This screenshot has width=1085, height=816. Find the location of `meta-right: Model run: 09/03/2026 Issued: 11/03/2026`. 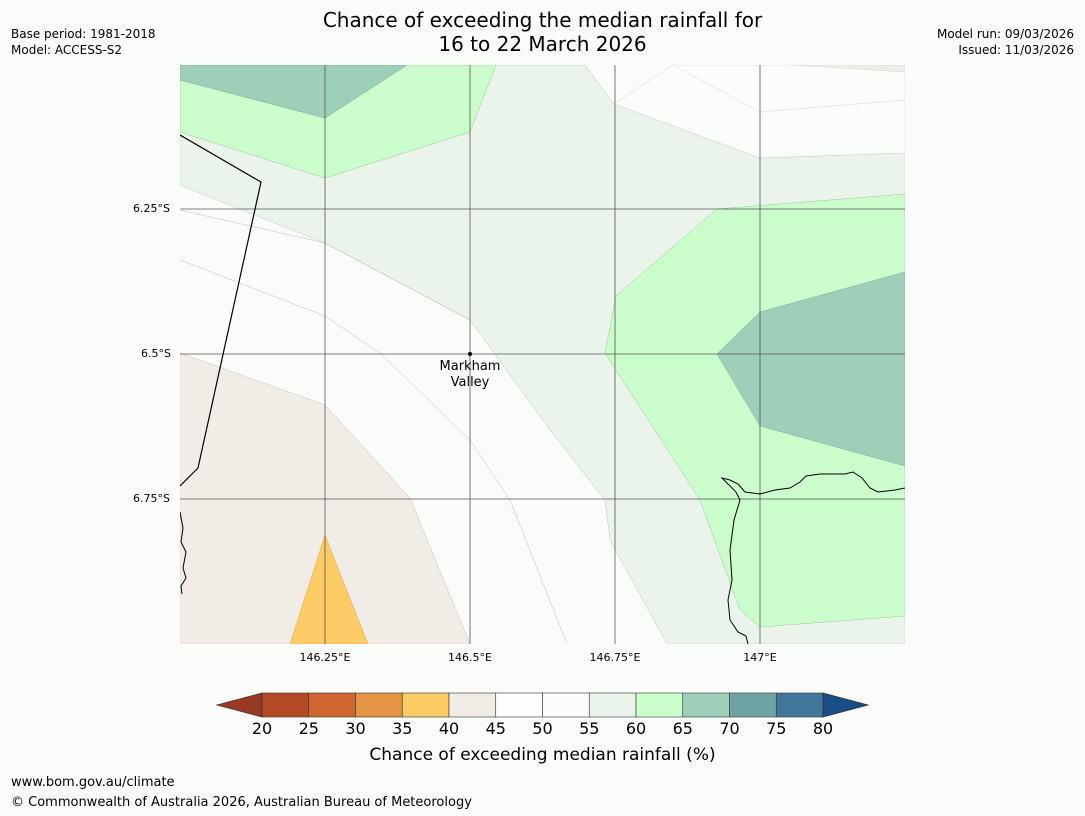

meta-right: Model run: 09/03/2026 Issued: 11/03/2026 is located at coordinates (1005, 42).